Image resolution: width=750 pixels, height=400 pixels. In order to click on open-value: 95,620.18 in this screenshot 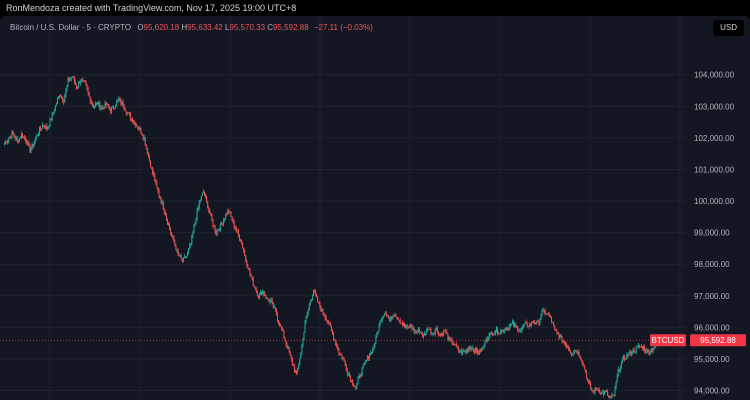, I will do `click(161, 27)`.